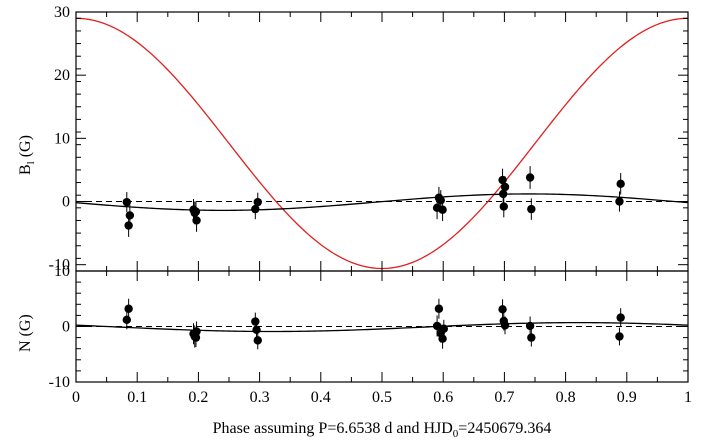  I want to click on bottom-ytick-label: -10, so click(59, 382).